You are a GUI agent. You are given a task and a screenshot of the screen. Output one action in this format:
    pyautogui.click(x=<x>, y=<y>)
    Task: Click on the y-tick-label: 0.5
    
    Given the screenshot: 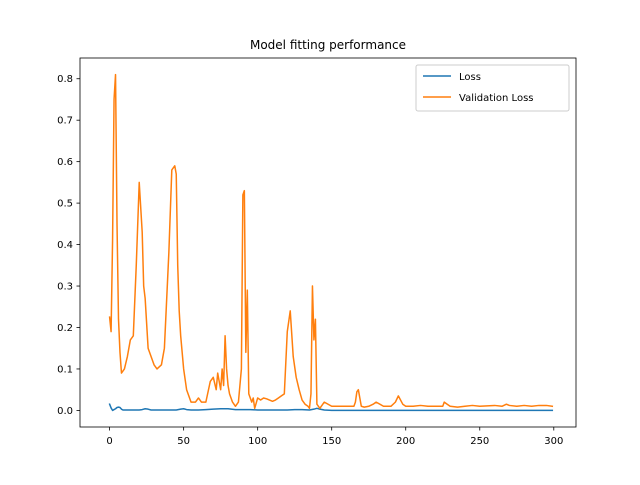 What is the action you would take?
    pyautogui.click(x=65, y=204)
    